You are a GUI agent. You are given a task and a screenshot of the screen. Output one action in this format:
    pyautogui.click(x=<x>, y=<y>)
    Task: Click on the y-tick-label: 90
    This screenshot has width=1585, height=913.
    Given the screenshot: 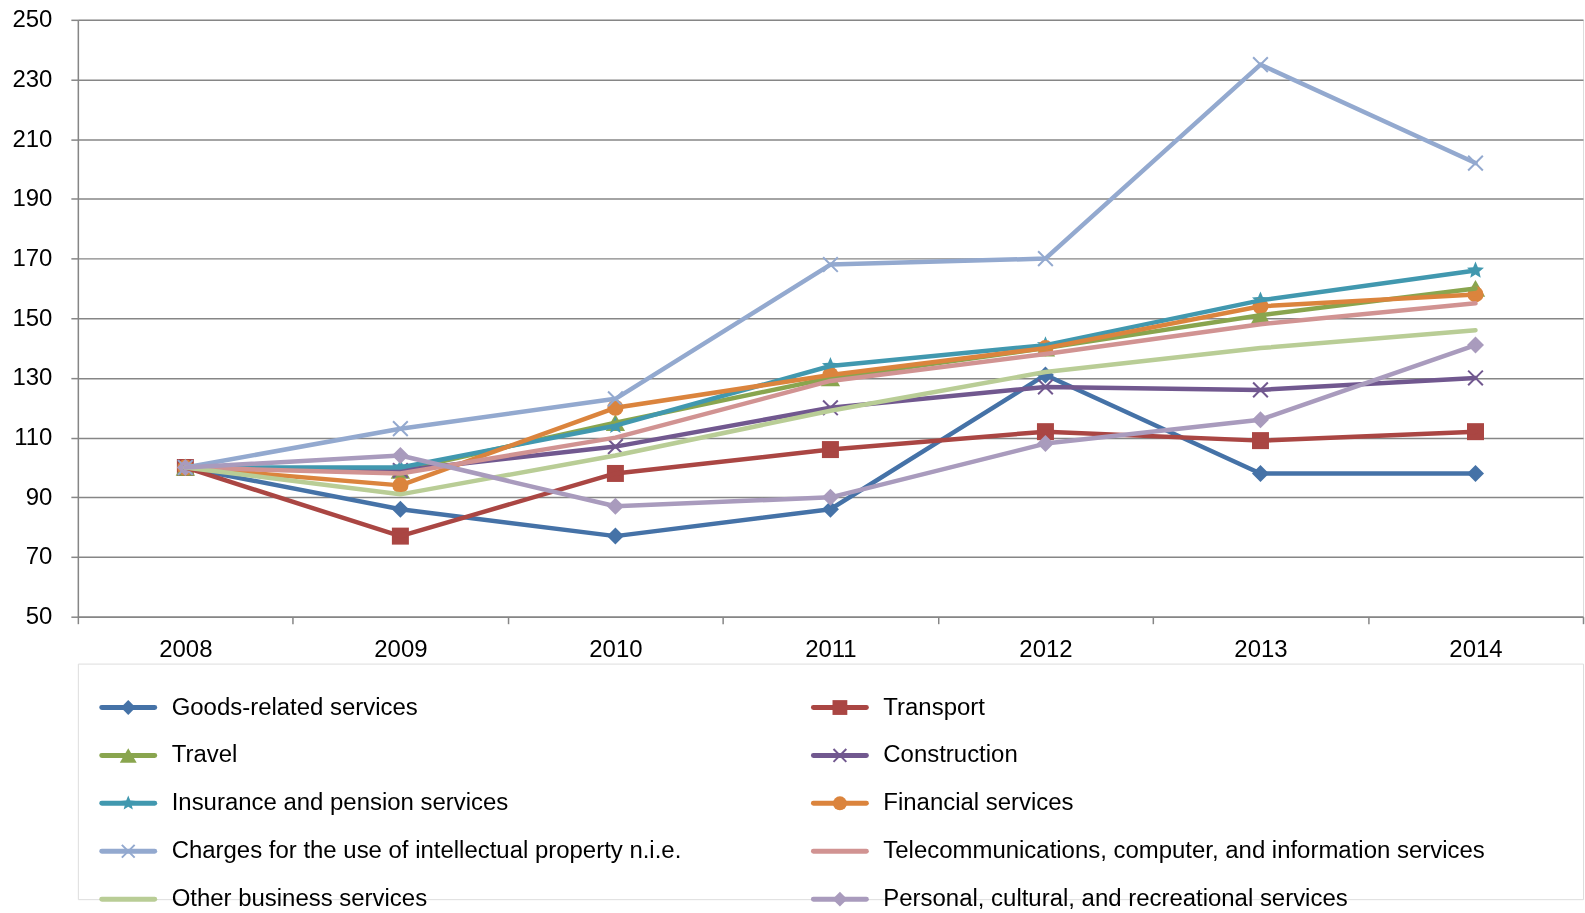 What is the action you would take?
    pyautogui.click(x=39, y=496)
    